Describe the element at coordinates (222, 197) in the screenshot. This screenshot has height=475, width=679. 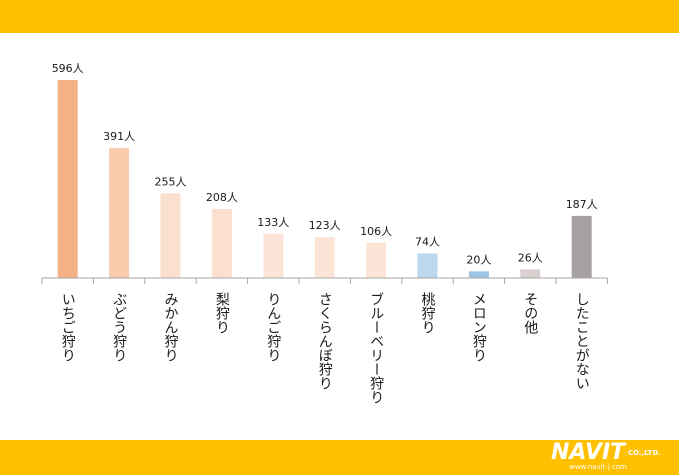
I see `data-label: 208人` at that location.